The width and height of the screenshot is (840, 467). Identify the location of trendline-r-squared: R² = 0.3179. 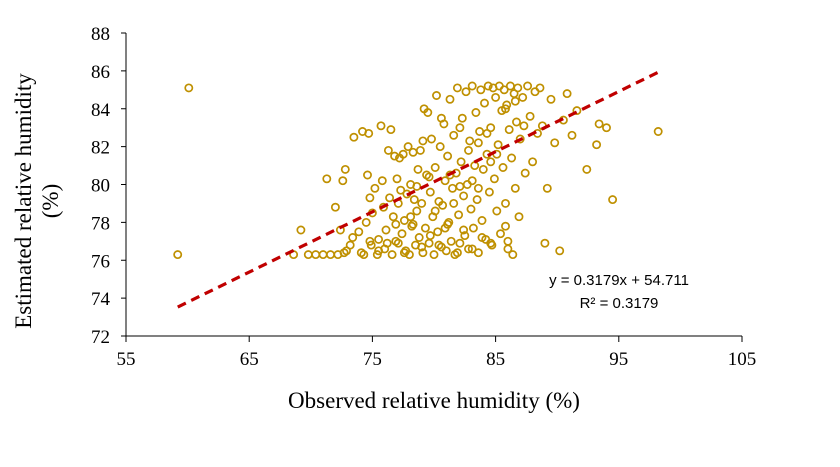
(619, 303).